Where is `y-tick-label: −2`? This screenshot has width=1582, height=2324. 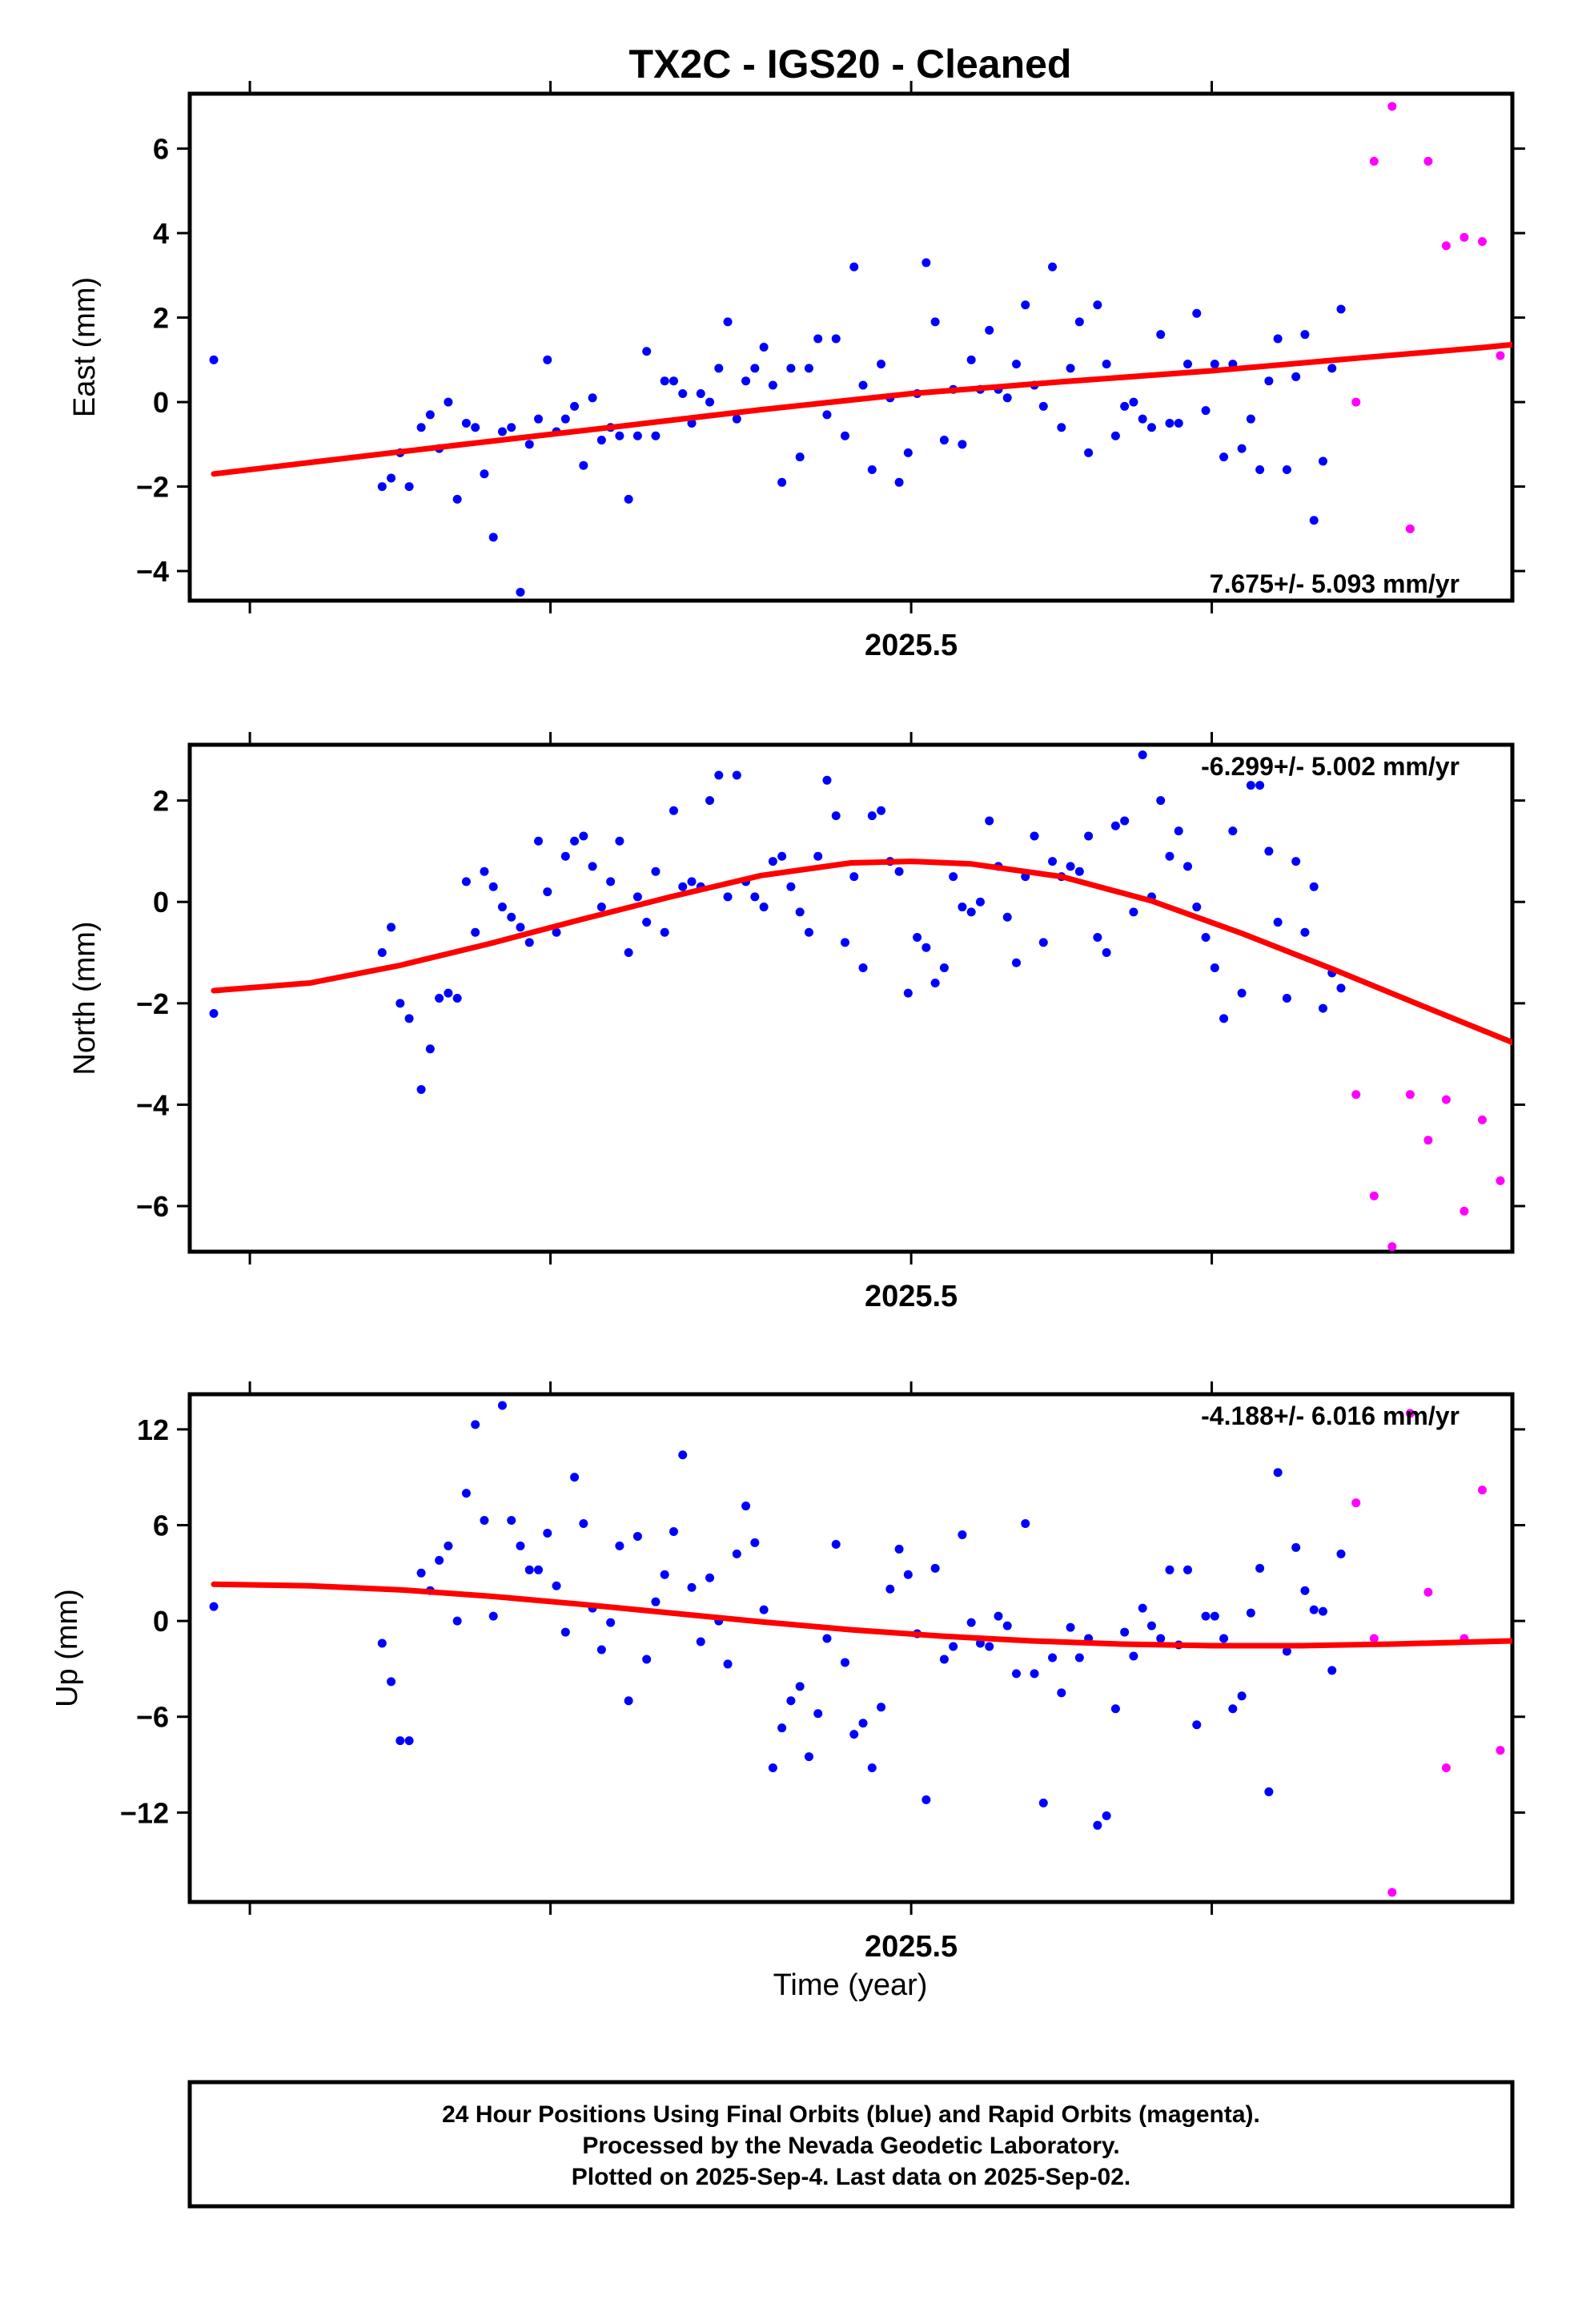
y-tick-label: −2 is located at coordinates (152, 1003).